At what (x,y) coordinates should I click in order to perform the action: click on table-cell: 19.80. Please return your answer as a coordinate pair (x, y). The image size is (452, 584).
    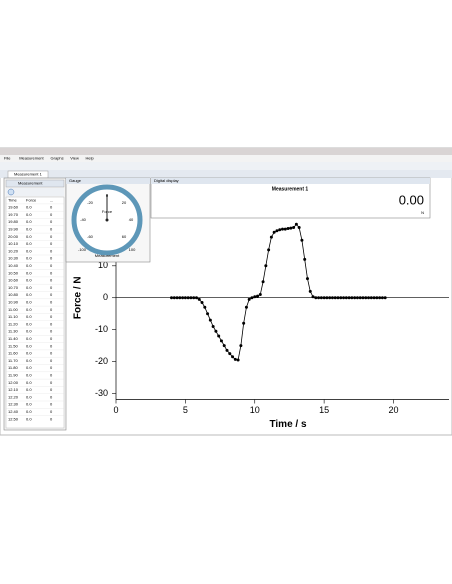
    Looking at the image, I should click on (13, 221).